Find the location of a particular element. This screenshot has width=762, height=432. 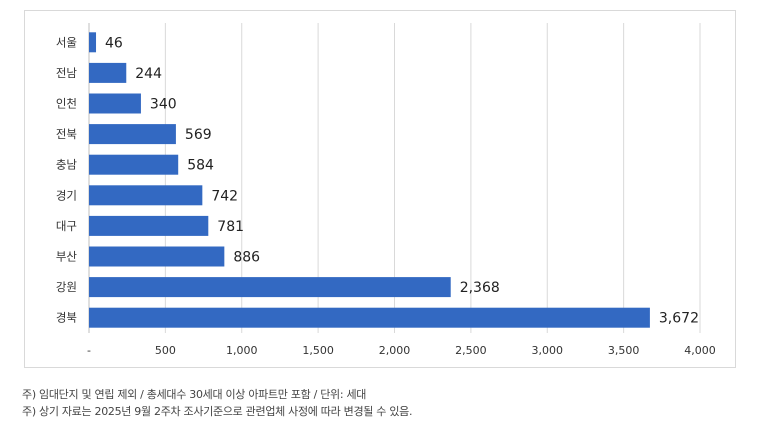

x-tick-label: 2,000 is located at coordinates (395, 350).